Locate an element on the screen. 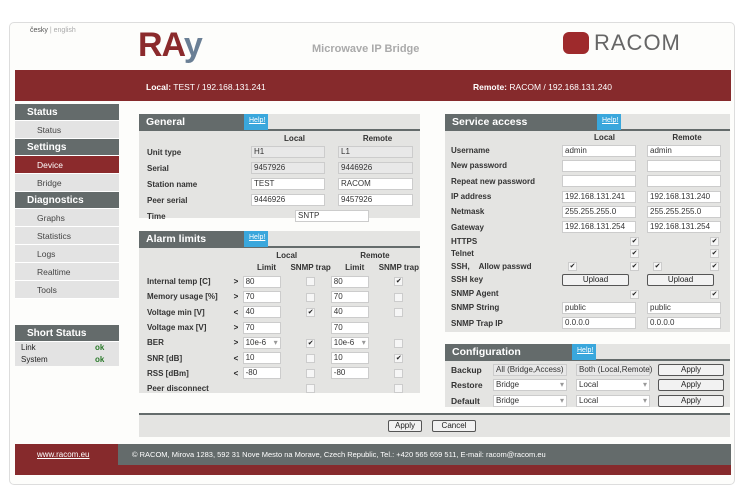 The height and width of the screenshot is (500, 743). local-field: public is located at coordinates (599, 307).